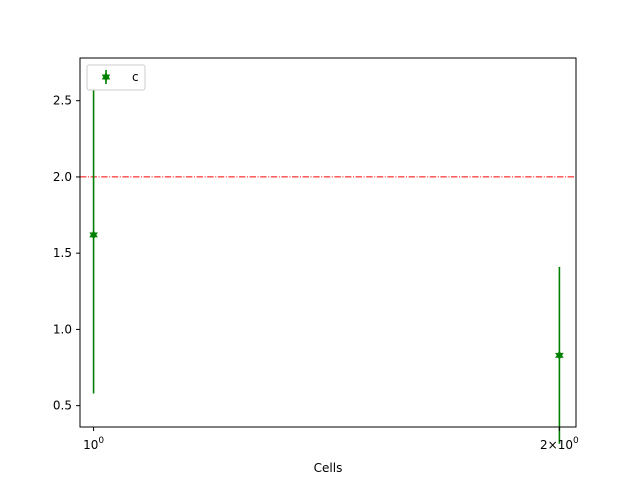 This screenshot has width=640, height=480. I want to click on legend: c, so click(116, 77).